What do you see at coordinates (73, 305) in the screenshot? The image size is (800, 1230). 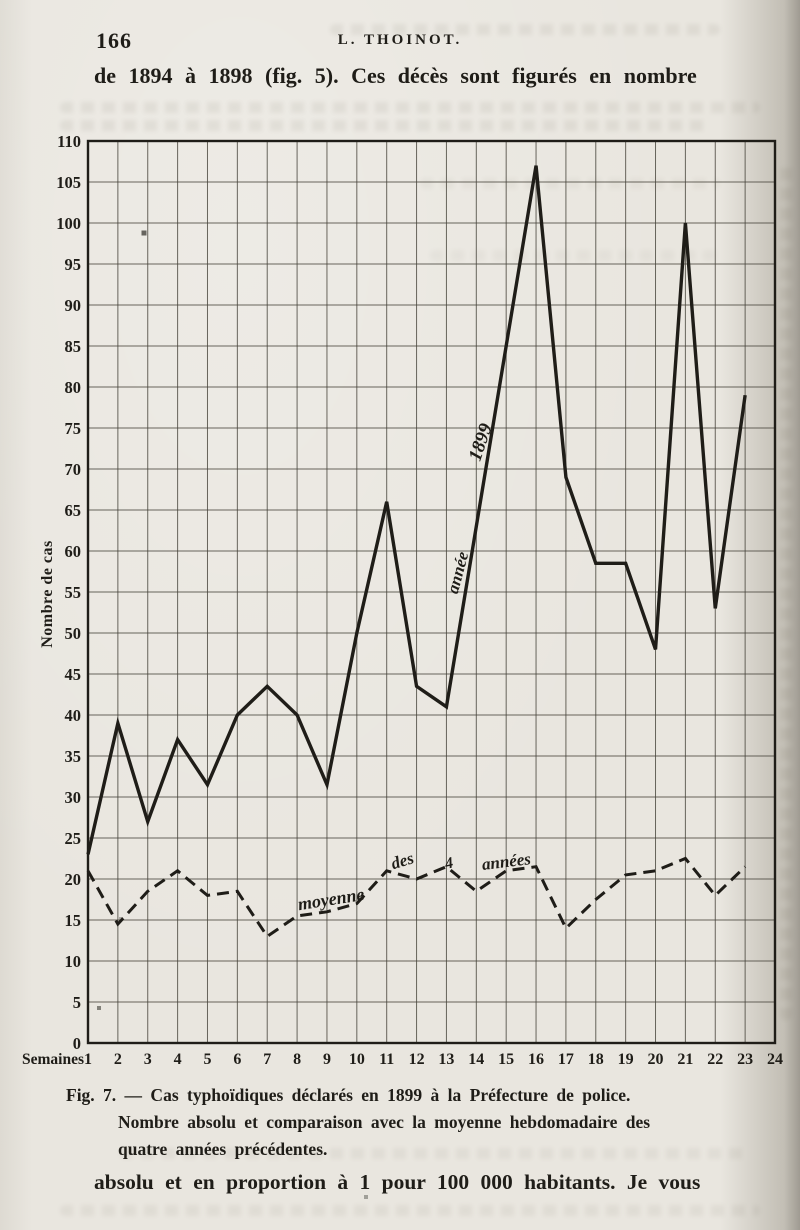 I see `y-tick-label: 90` at bounding box center [73, 305].